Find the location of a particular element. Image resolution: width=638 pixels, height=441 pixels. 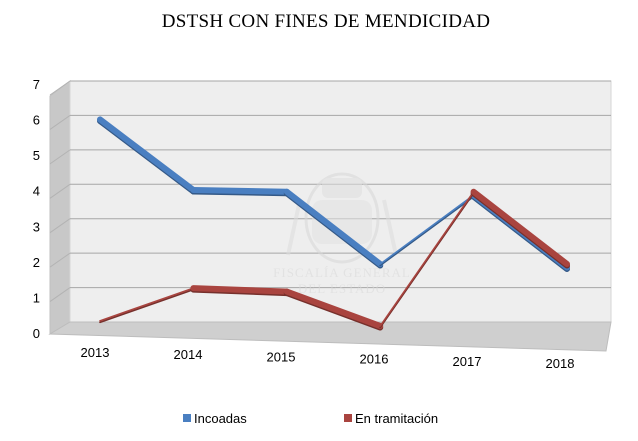

y-tick-label: 7 is located at coordinates (36, 84).